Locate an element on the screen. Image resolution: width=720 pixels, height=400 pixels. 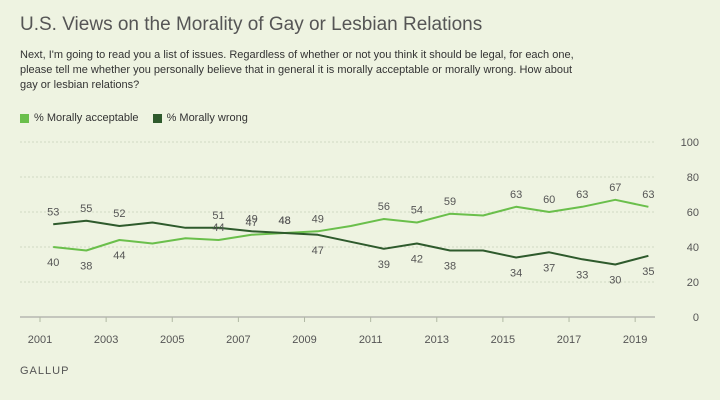
data-label-acceptable-6: 47 is located at coordinates (251, 223).